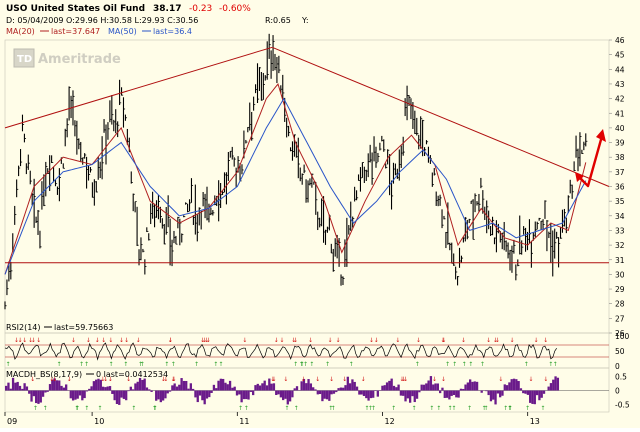 This screenshot has width=640, height=432. I want to click on y-tick-label: 31, so click(620, 260).